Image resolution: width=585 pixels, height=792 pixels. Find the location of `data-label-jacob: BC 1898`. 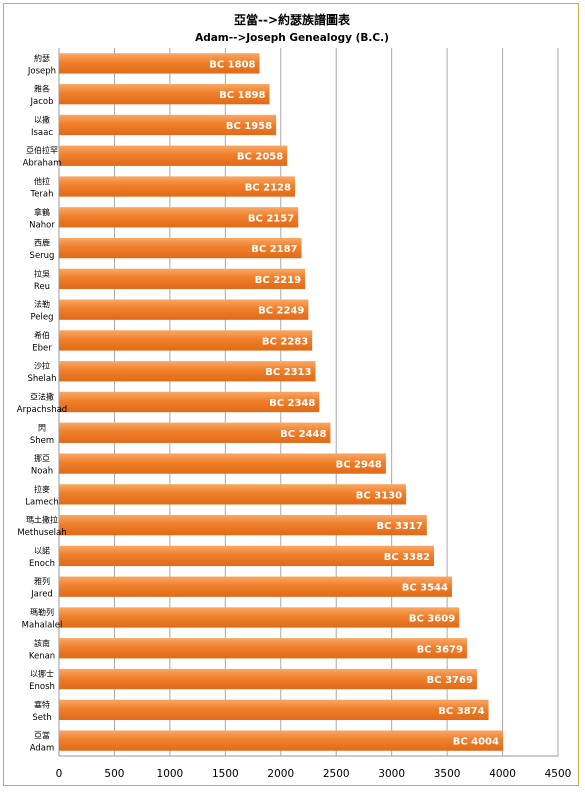

data-label-jacob: BC 1898 is located at coordinates (242, 95).